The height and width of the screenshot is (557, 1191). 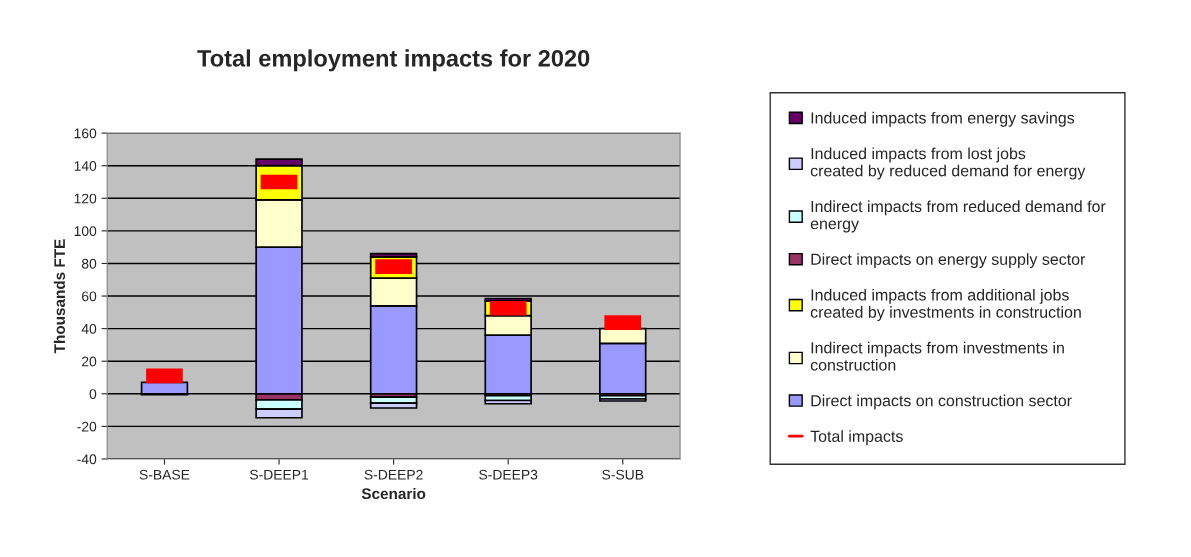 What do you see at coordinates (945, 304) in the screenshot?
I see `legend-label: Induced impacts from additional jobs created by investments in construction` at bounding box center [945, 304].